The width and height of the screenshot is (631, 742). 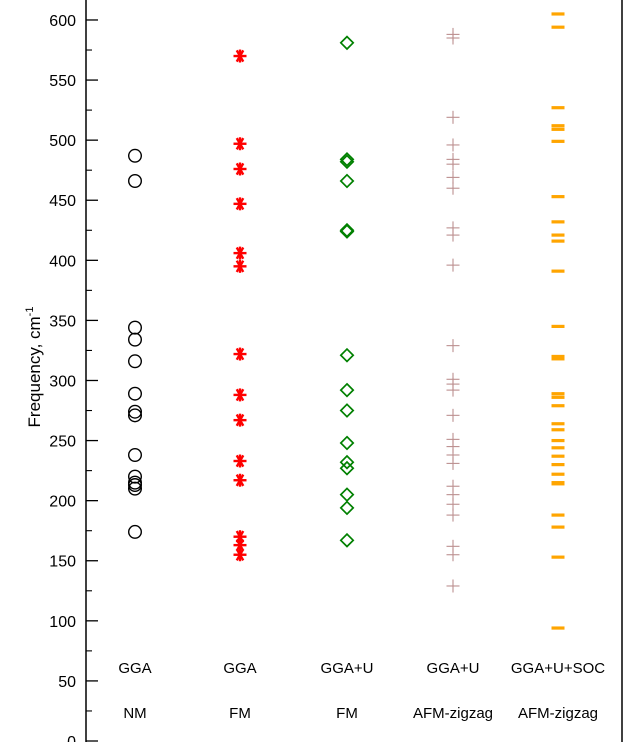 I want to click on y-tick-label: 450, so click(x=62, y=201).